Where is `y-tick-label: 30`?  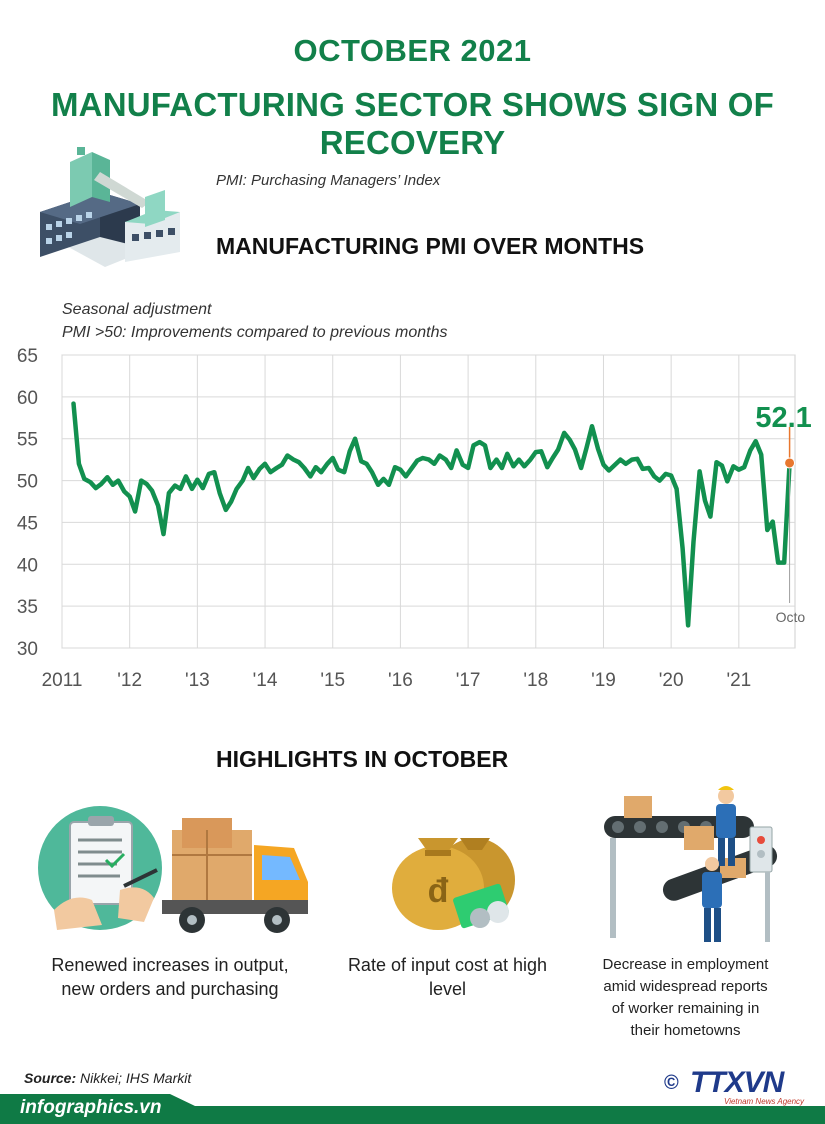
y-tick-label: 30 is located at coordinates (27, 649).